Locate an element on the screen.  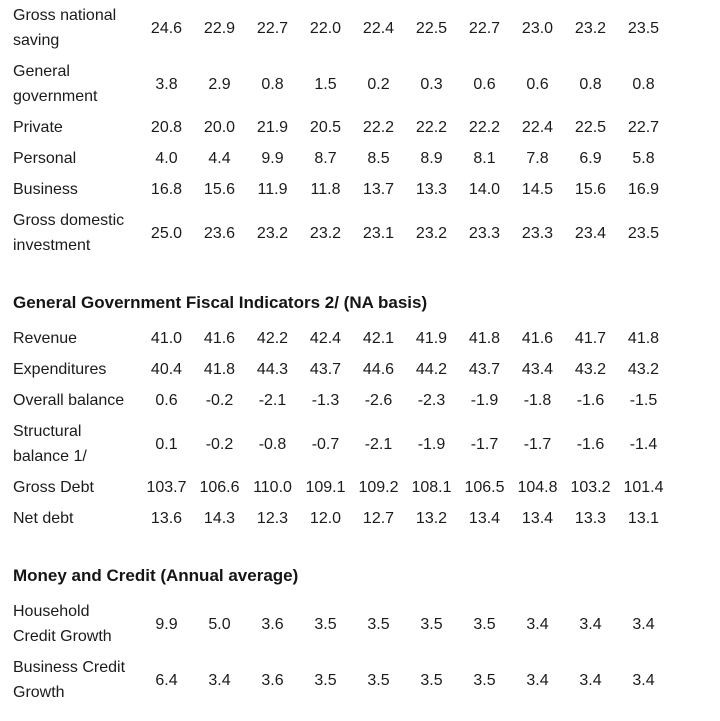
value-cell: -0.2 is located at coordinates (219, 444).